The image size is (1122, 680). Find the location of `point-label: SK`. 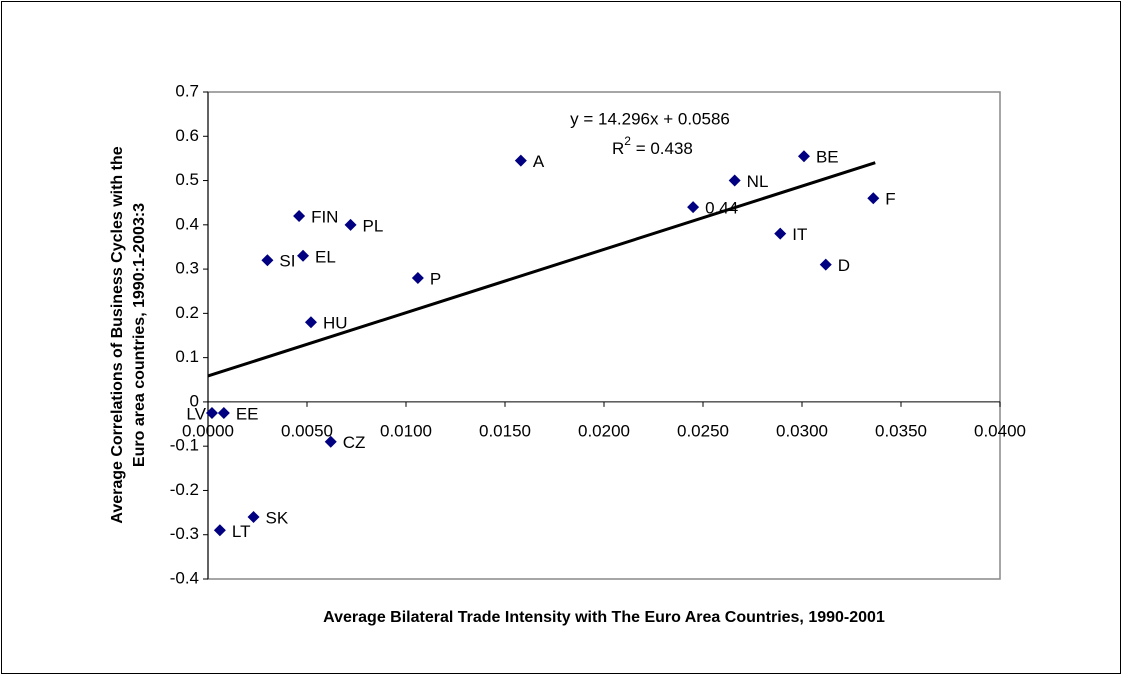

point-label: SK is located at coordinates (277, 518).